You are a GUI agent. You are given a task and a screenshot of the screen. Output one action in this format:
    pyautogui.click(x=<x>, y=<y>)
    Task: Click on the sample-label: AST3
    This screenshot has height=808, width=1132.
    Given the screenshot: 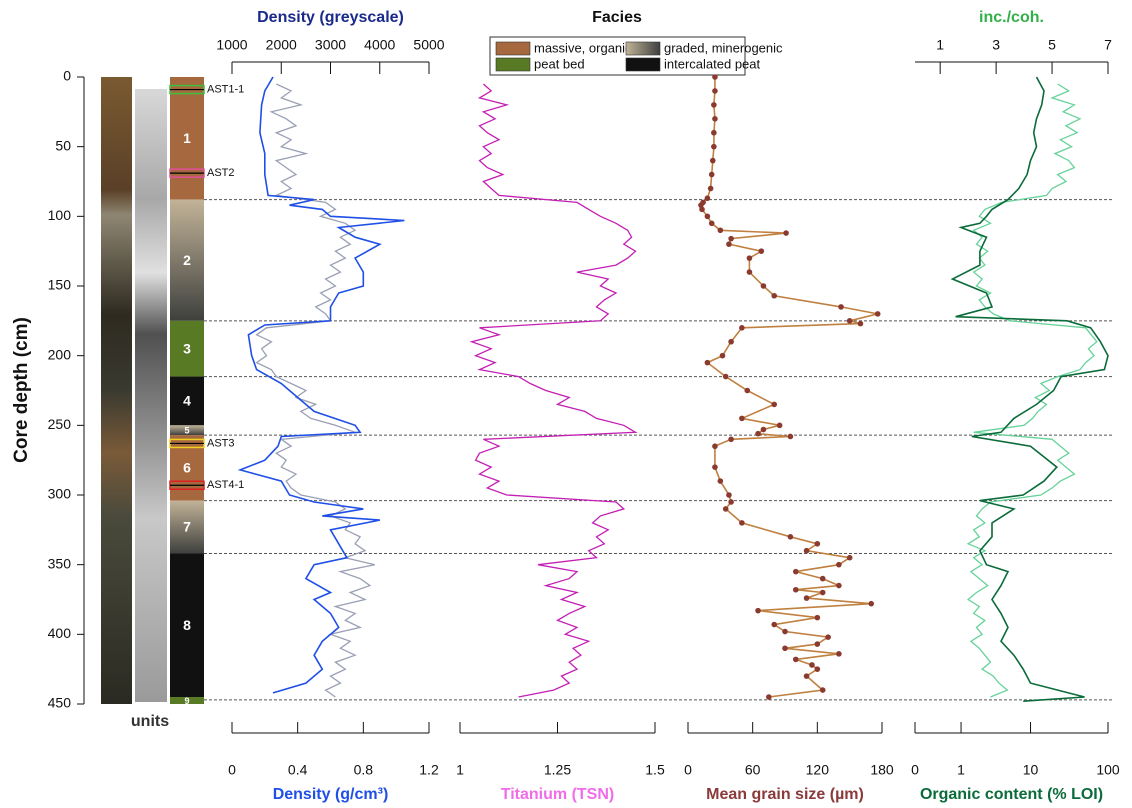 What is the action you would take?
    pyautogui.click(x=221, y=443)
    